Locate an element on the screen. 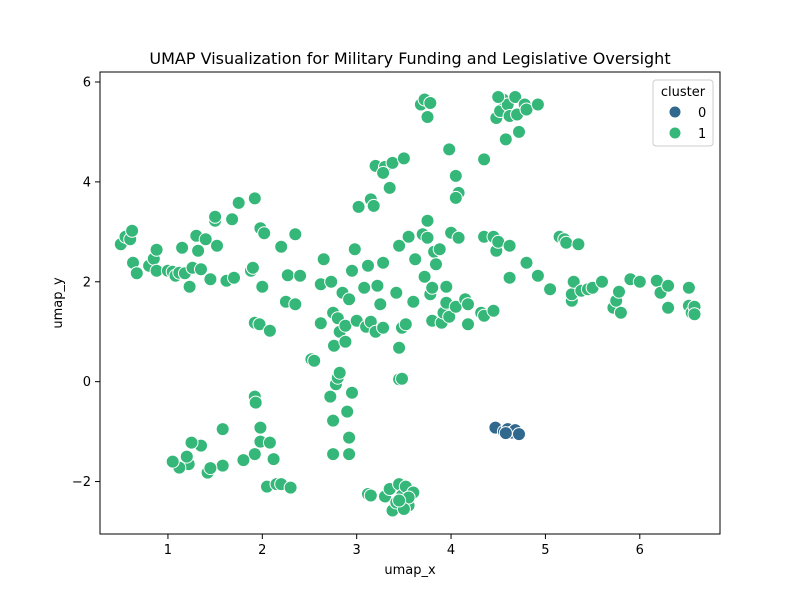 This screenshot has width=800, height=600. y-tick-label--2: −2 is located at coordinates (81, 482).